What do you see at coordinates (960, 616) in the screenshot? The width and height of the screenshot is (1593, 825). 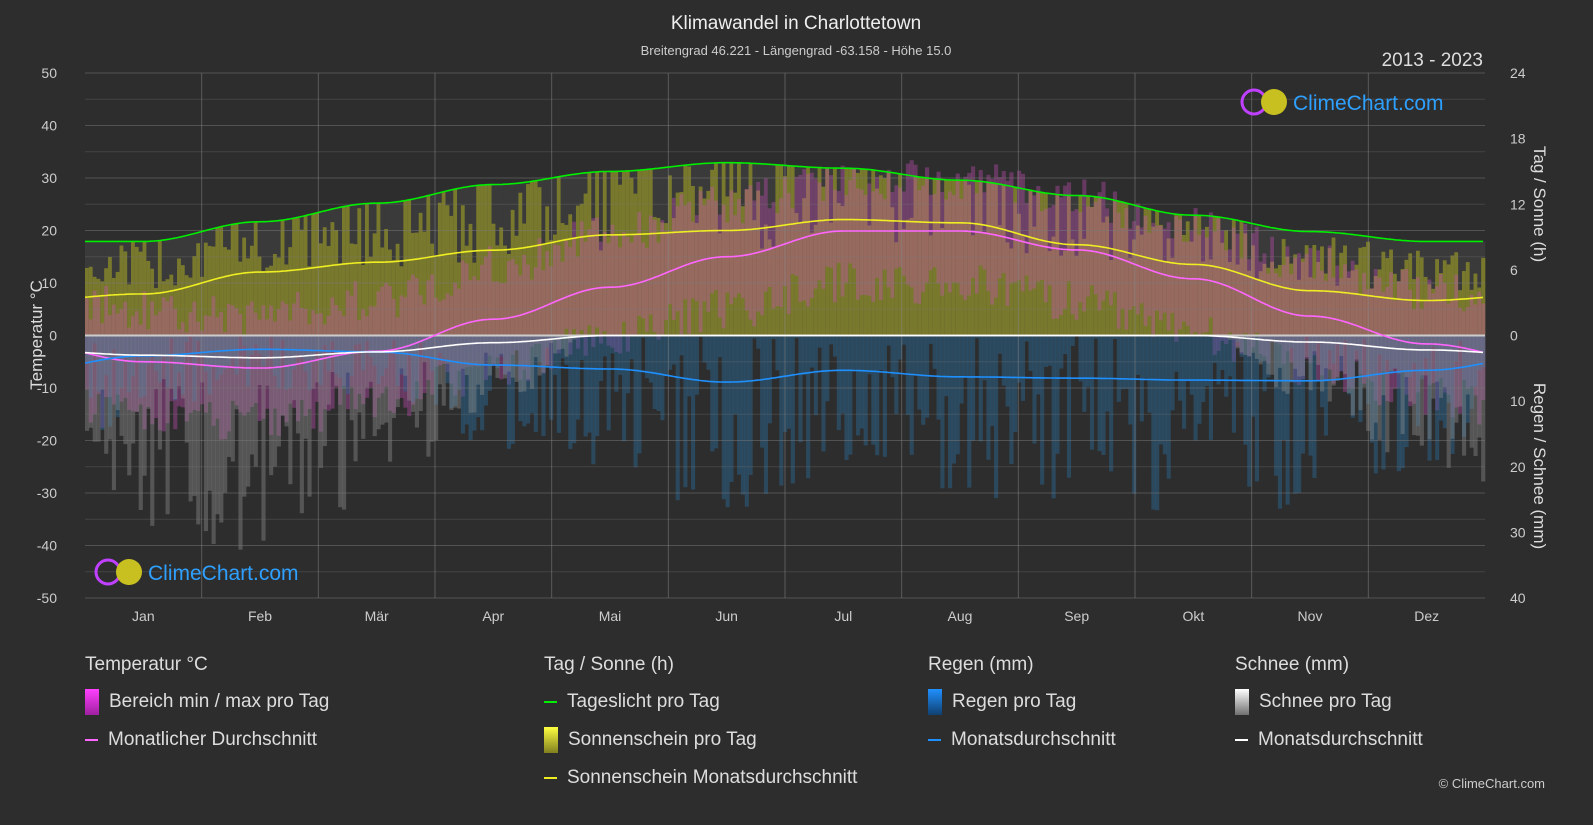 I see `x-tick-label: Aug` at bounding box center [960, 616].